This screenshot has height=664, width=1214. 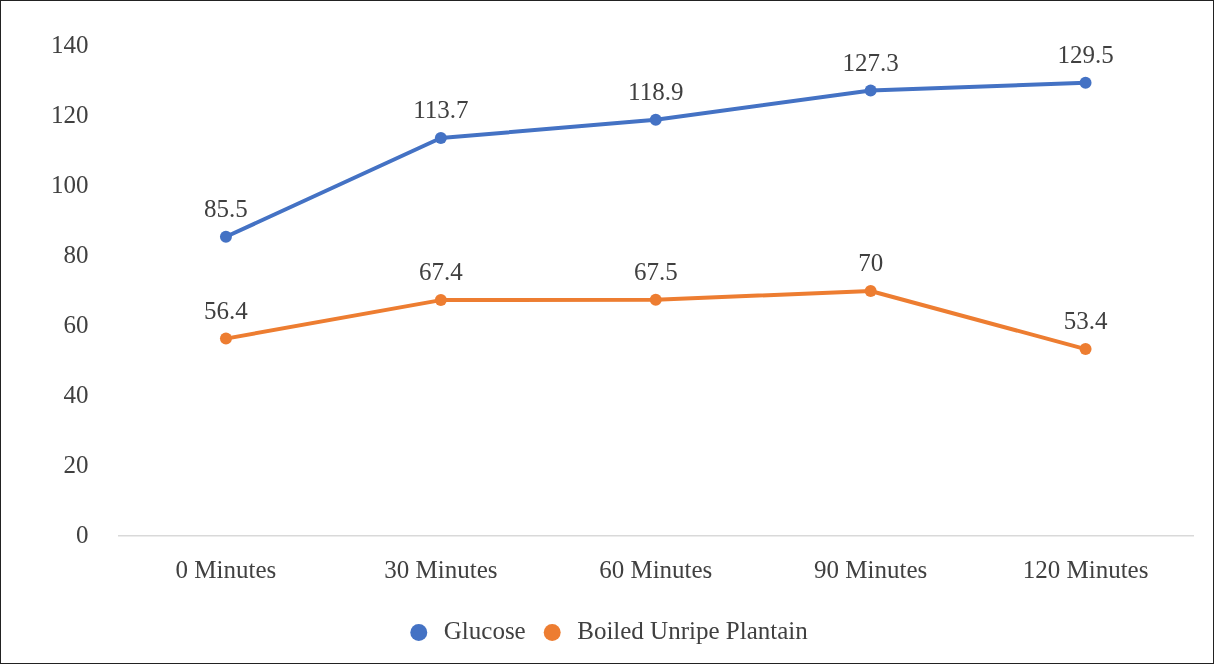 What do you see at coordinates (76, 464) in the screenshot?
I see `y-tick-label: 20` at bounding box center [76, 464].